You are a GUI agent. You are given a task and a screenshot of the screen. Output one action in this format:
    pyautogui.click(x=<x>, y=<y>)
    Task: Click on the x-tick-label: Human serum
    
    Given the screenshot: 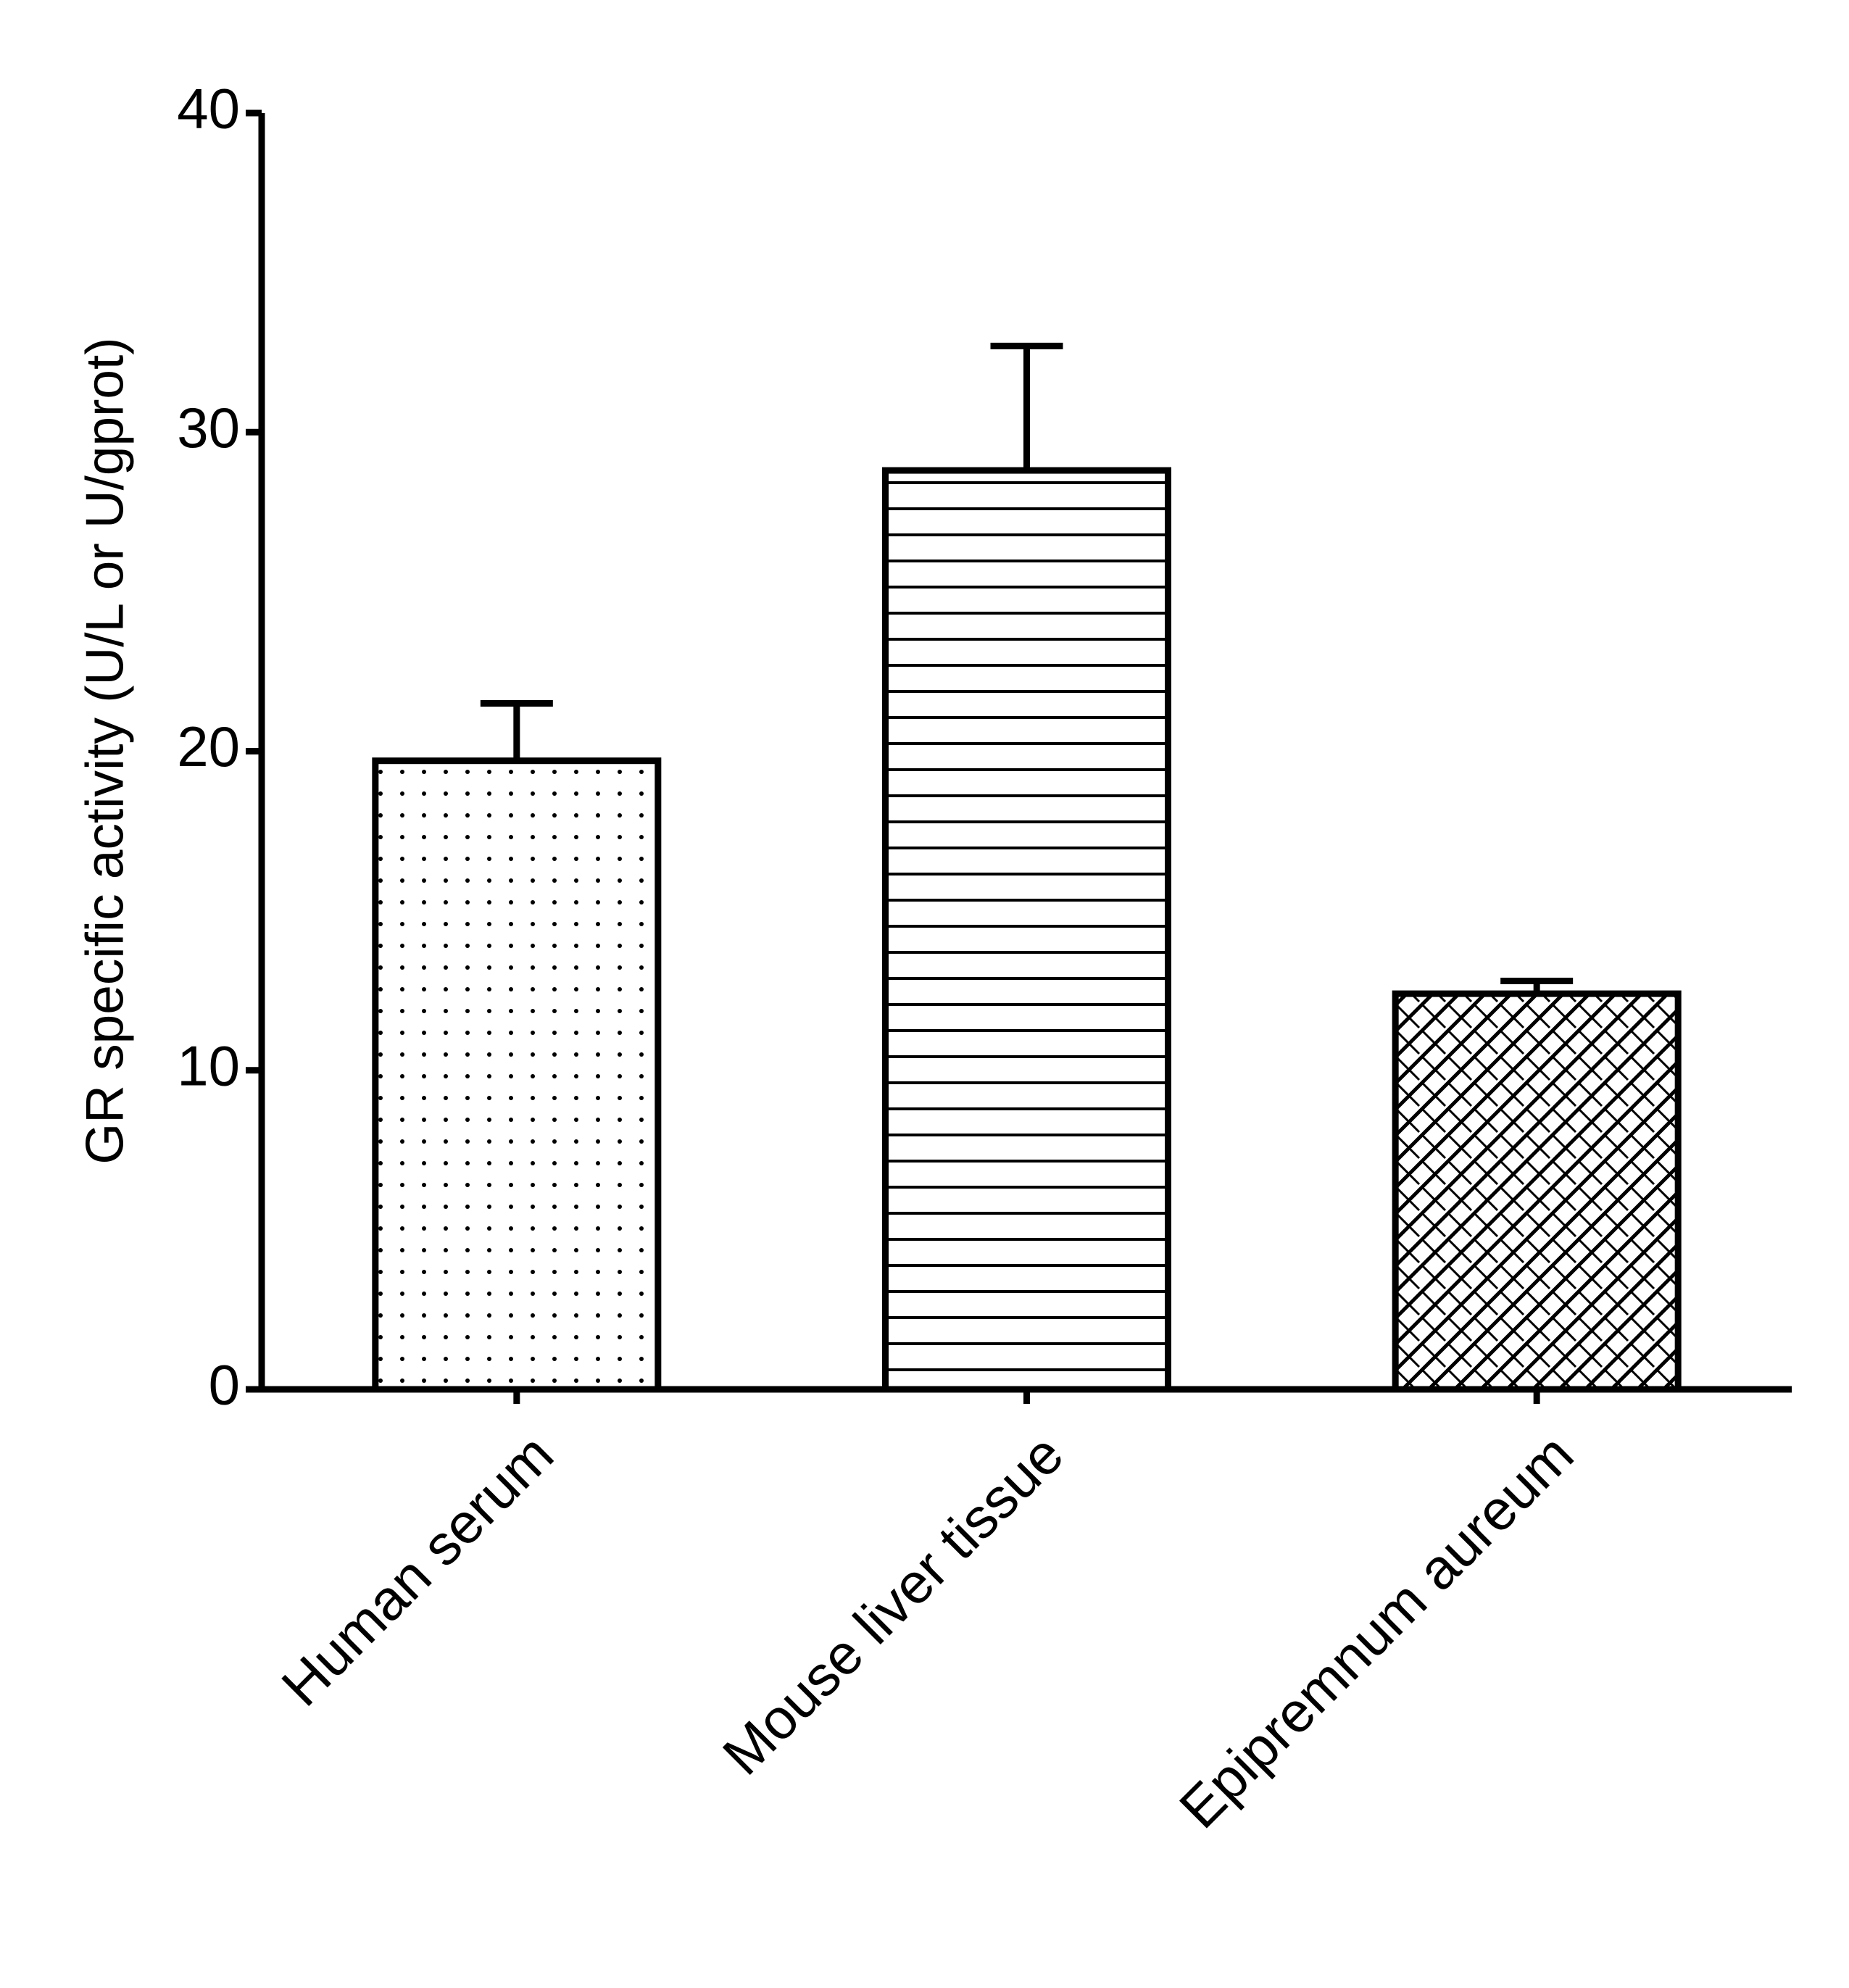 What is the action you would take?
    pyautogui.click(x=417, y=1570)
    